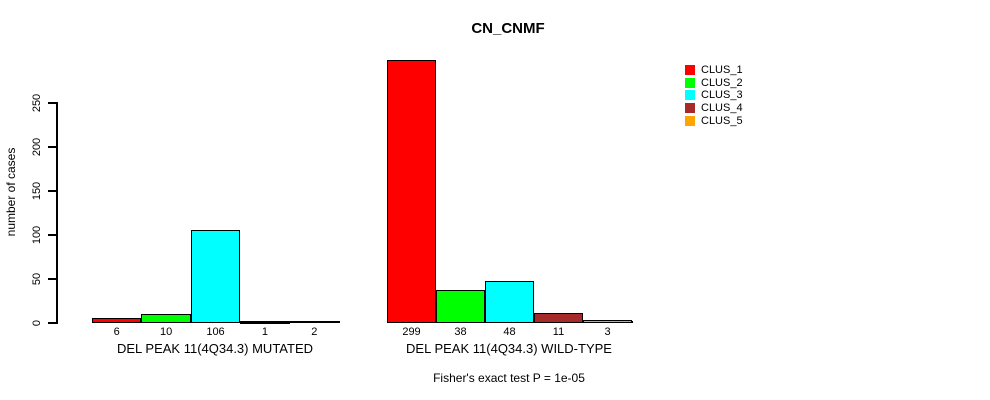 Image resolution: width=990 pixels, height=400 pixels. Describe the element at coordinates (722, 70) in the screenshot. I see `legend-item-label: CLUS_1` at that location.